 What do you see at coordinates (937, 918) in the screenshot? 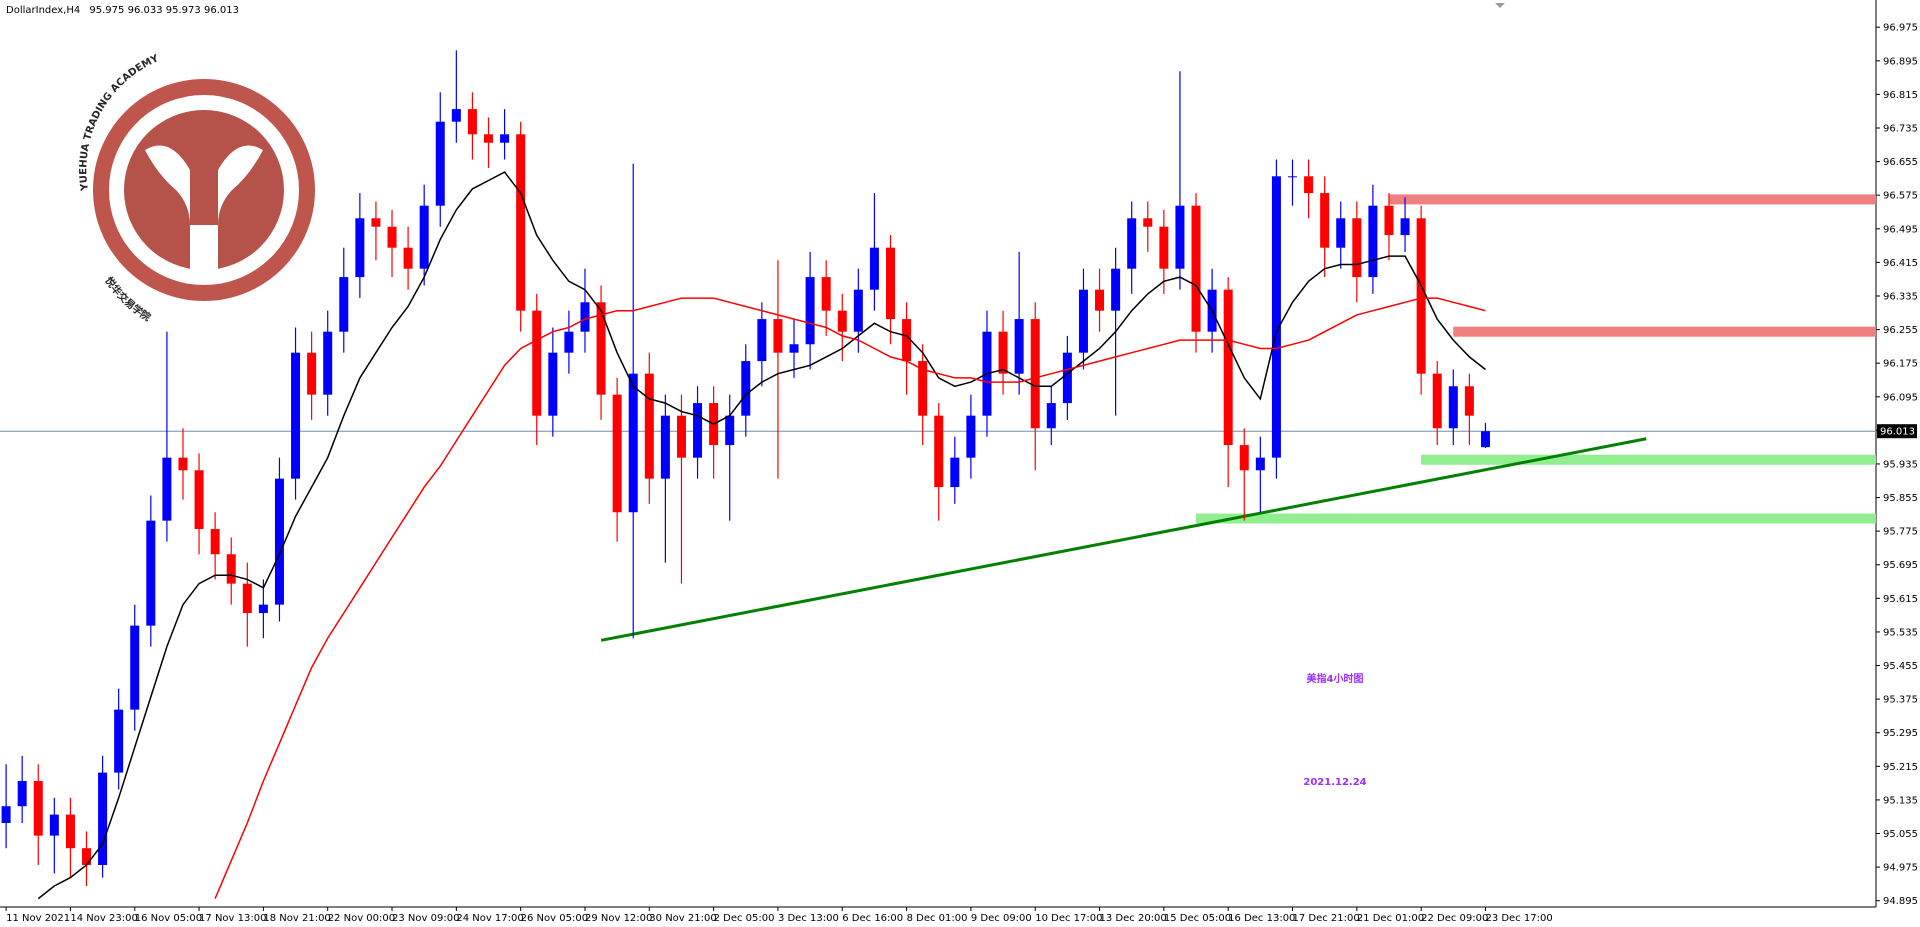
I see `x-tick-label: 8 Dec 01:00` at bounding box center [937, 918].